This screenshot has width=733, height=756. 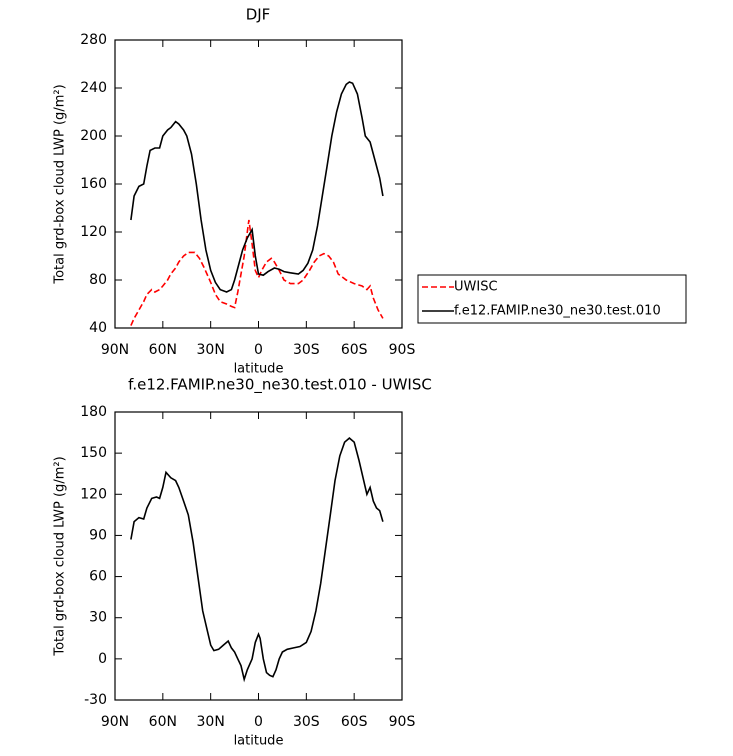 What do you see at coordinates (93, 40) in the screenshot?
I see `y-tick-label: 280` at bounding box center [93, 40].